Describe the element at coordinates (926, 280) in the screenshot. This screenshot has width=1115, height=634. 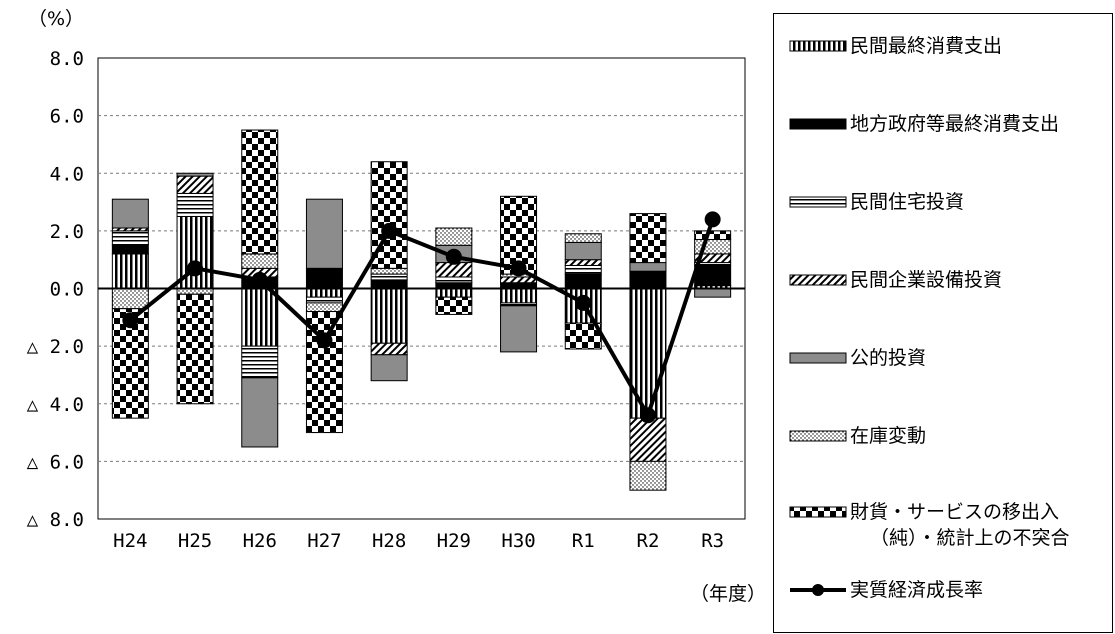
I see `legend-label: 民間企業設備投資` at that location.